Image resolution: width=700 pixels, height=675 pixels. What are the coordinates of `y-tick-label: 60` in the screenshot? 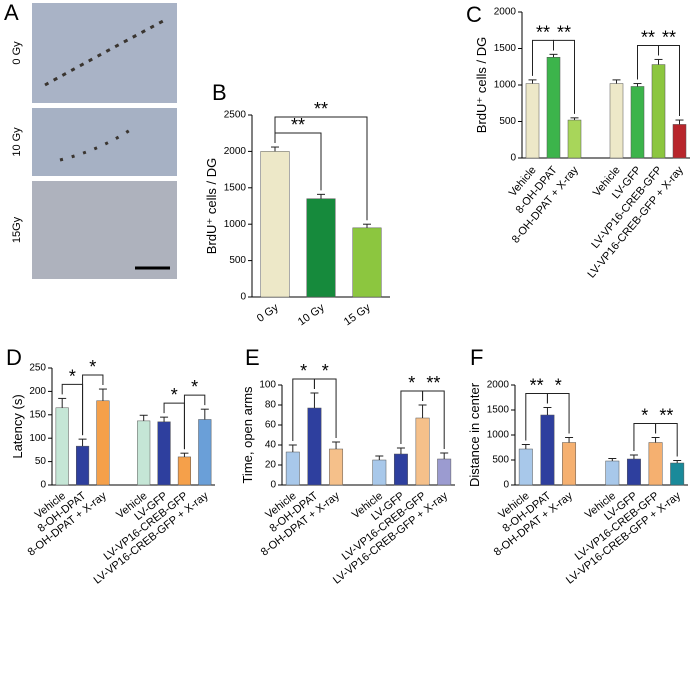 It's located at (271, 425).